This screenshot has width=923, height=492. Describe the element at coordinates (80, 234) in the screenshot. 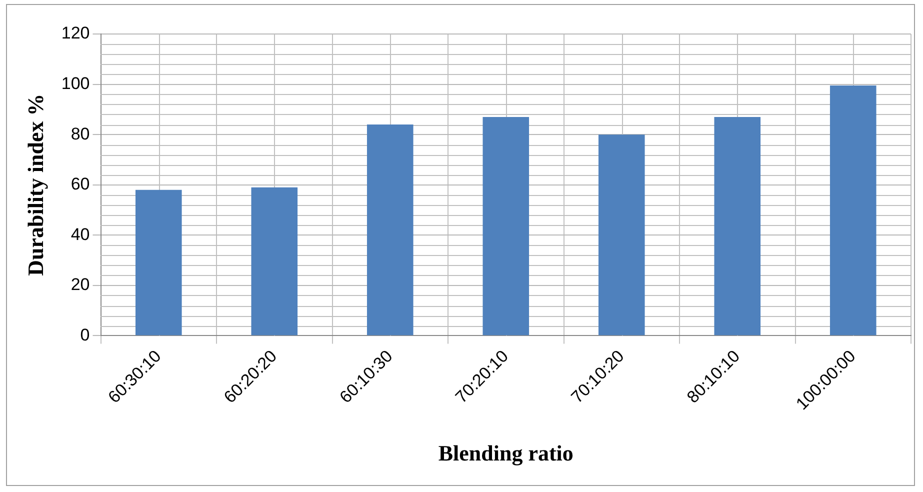

I see `y-tick-label: 40` at that location.